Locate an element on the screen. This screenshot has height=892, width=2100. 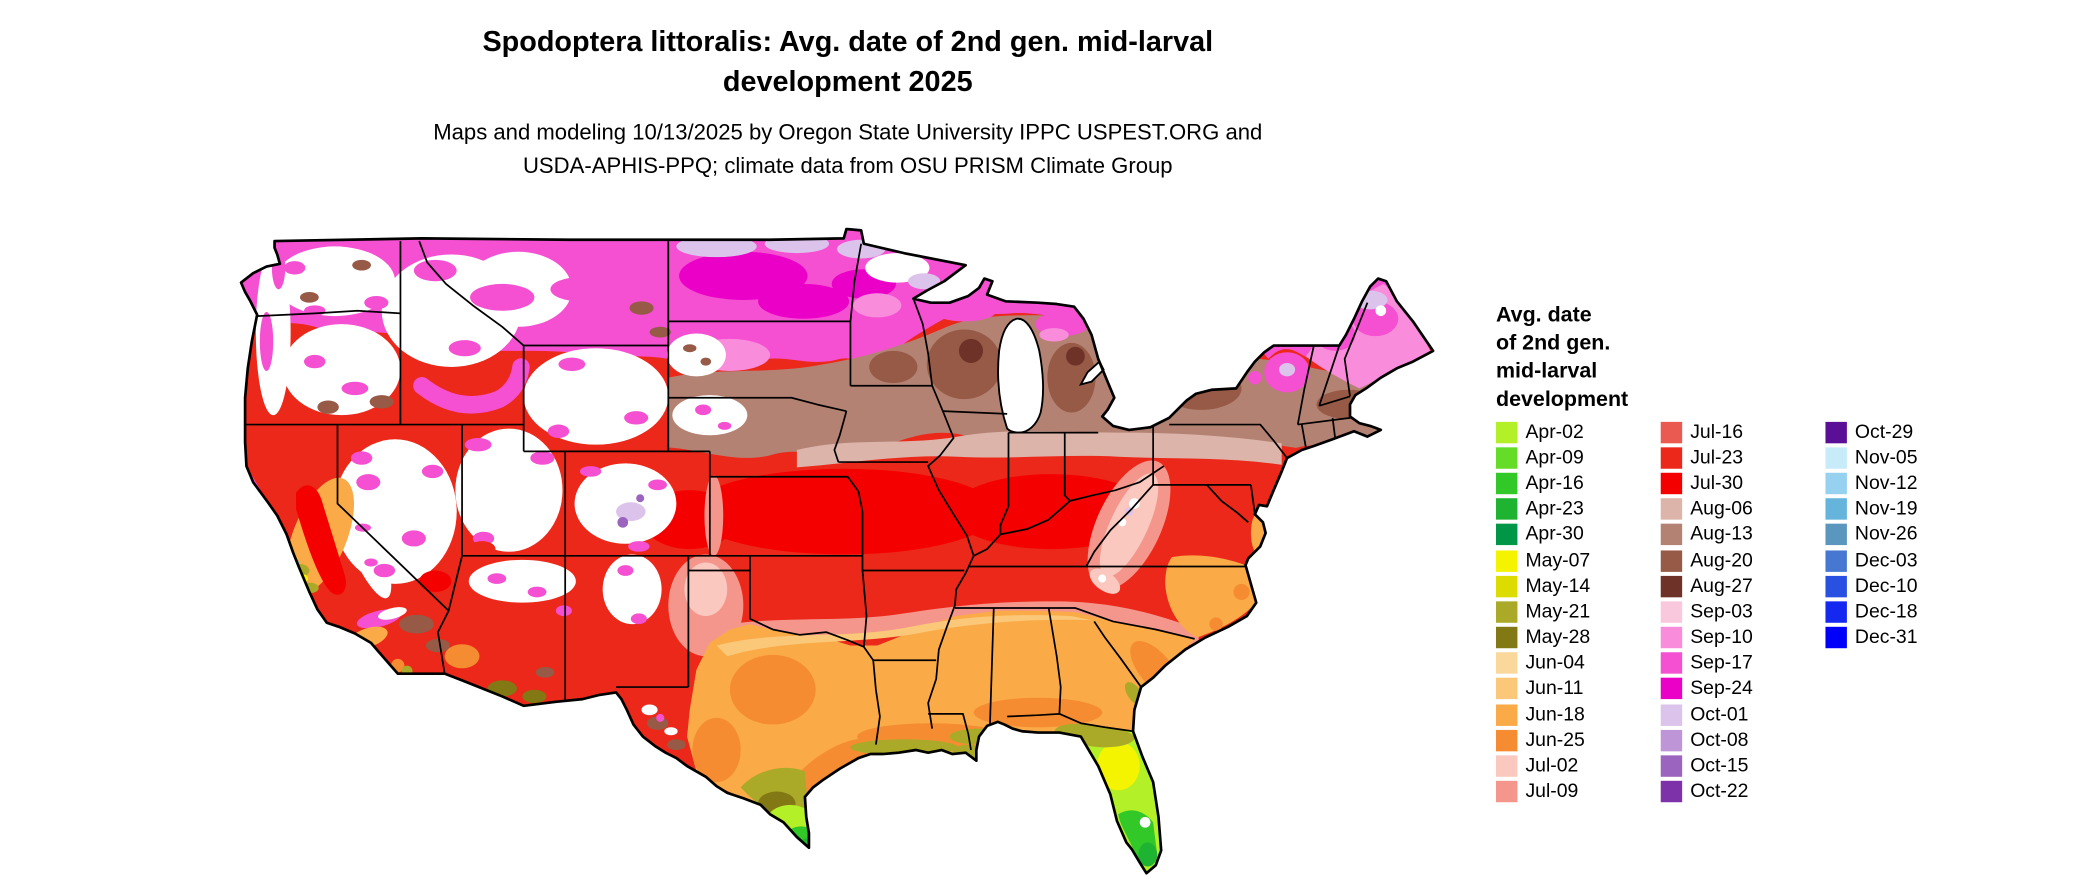
legend-label: Jul-02 is located at coordinates (1552, 766).